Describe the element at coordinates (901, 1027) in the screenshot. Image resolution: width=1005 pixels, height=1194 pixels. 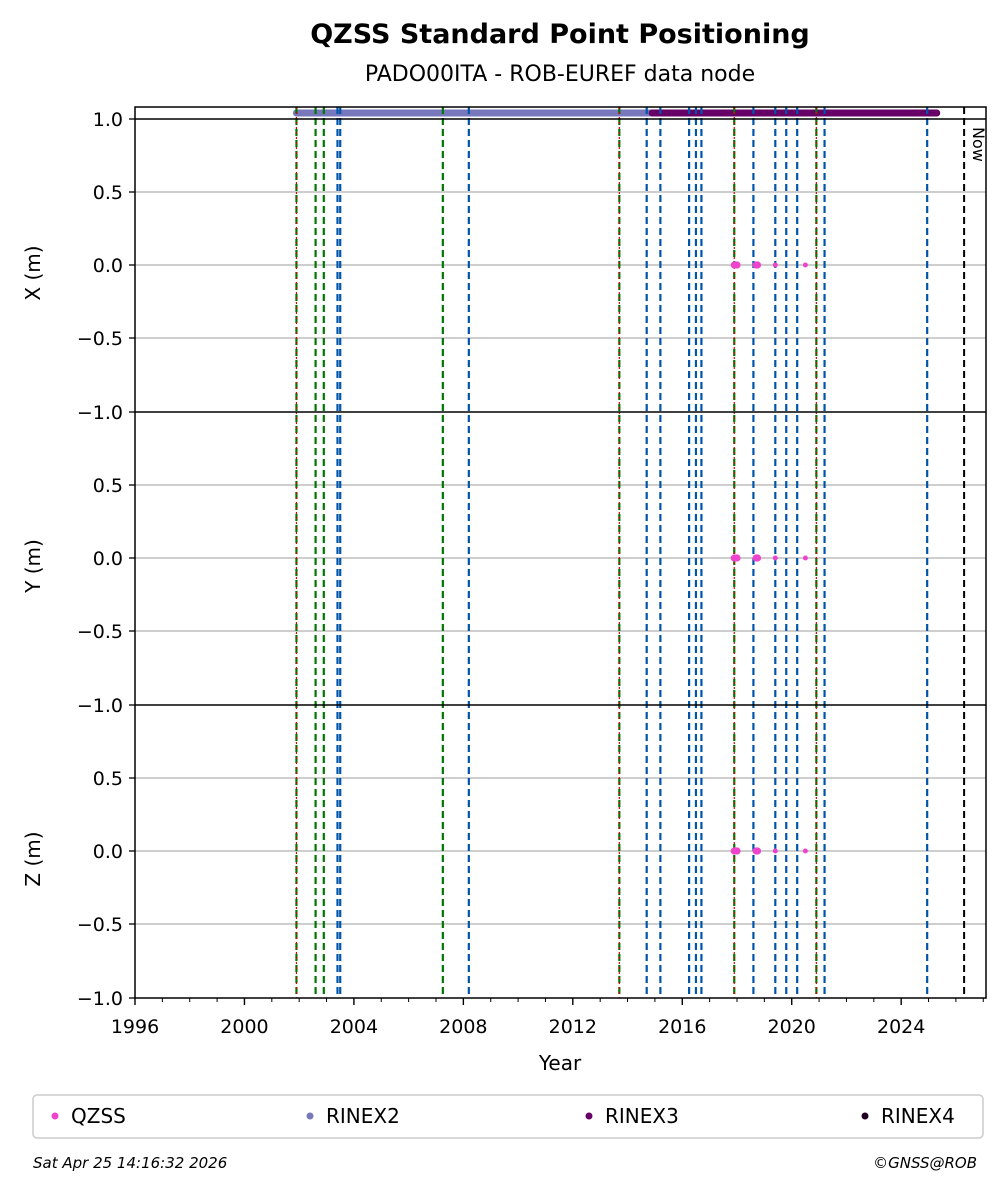
I see `x-tick-label: 2024` at that location.